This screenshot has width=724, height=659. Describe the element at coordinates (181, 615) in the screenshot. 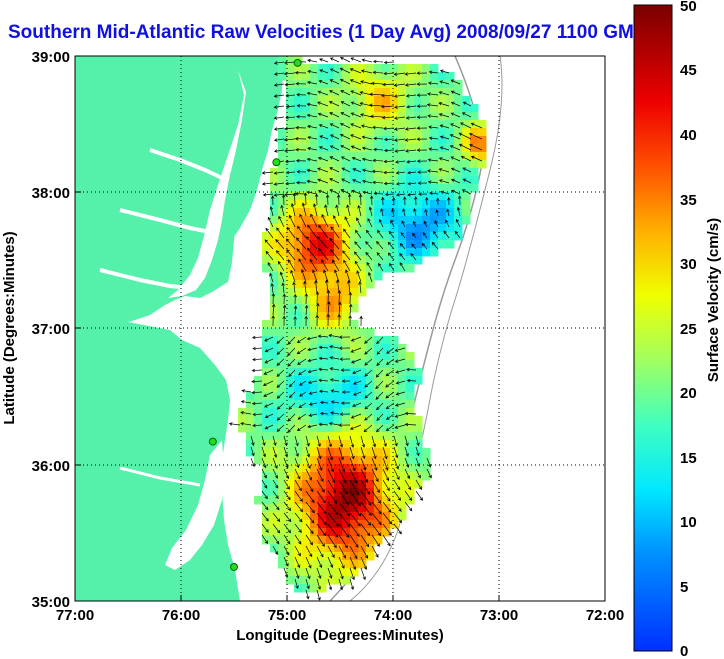

I see `x-tick-label: 76:00` at that location.